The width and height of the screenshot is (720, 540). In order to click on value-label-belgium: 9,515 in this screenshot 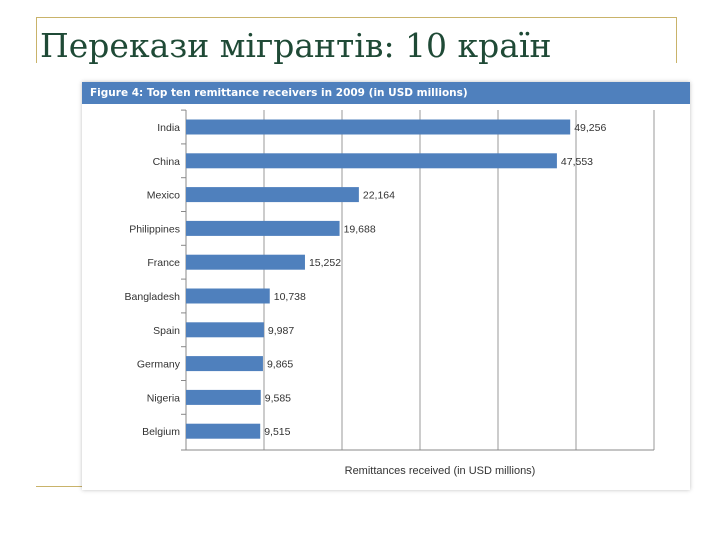, I will do `click(277, 432)`.